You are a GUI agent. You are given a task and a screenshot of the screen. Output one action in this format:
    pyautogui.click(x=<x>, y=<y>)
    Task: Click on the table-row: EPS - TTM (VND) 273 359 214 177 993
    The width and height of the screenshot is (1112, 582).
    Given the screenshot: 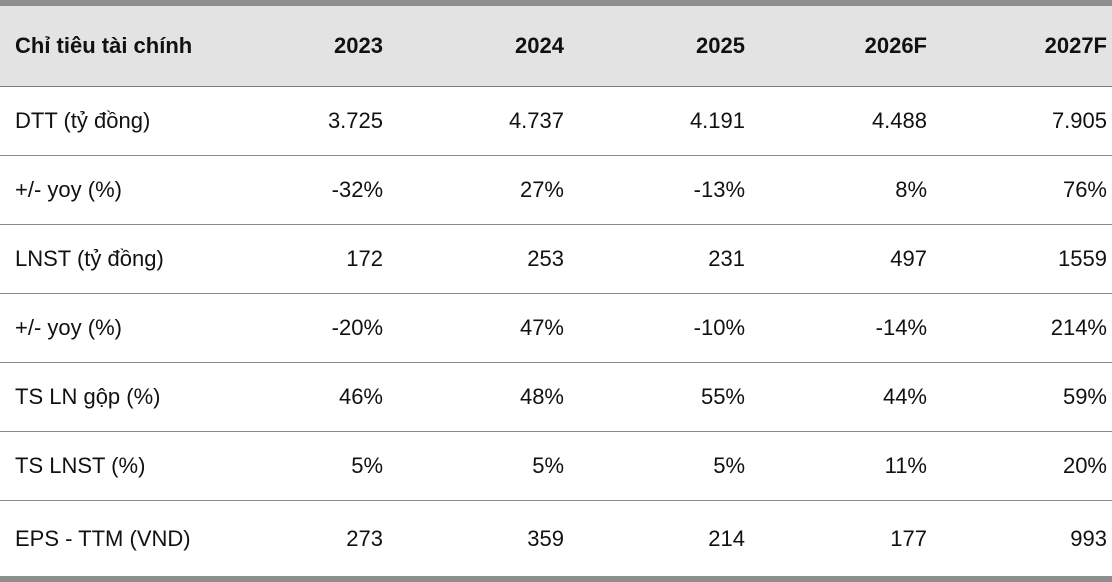 What is the action you would take?
    pyautogui.click(x=556, y=538)
    